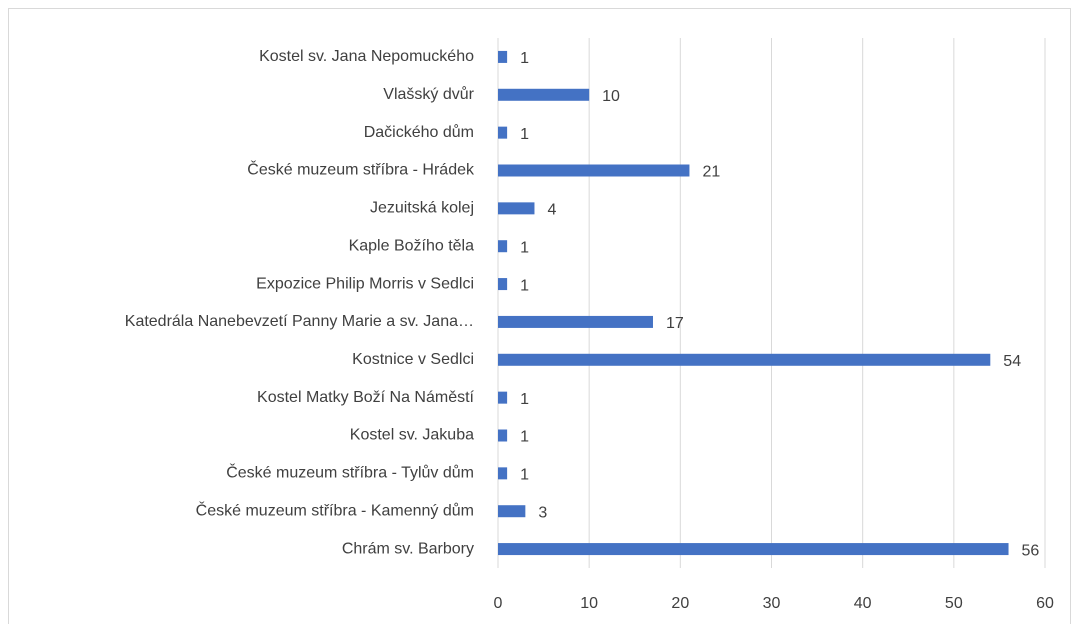 This screenshot has height=624, width=1072. I want to click on x-tick-label: 40, so click(863, 603).